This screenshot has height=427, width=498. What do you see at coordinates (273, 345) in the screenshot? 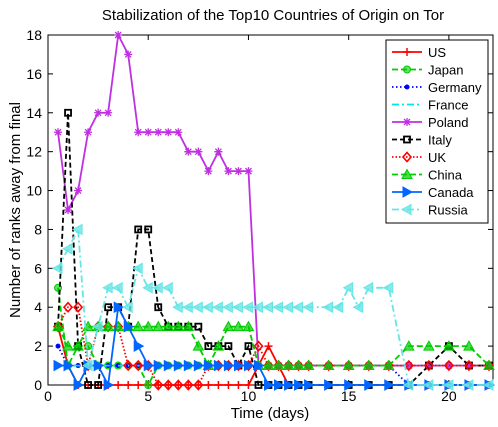
I see `series-china` at bounding box center [273, 345].